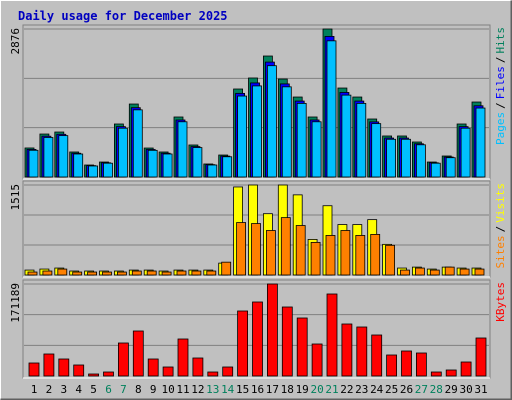 The width and height of the screenshot is (512, 400). Describe the element at coordinates (406, 389) in the screenshot. I see `x-tick-label: 26` at that location.